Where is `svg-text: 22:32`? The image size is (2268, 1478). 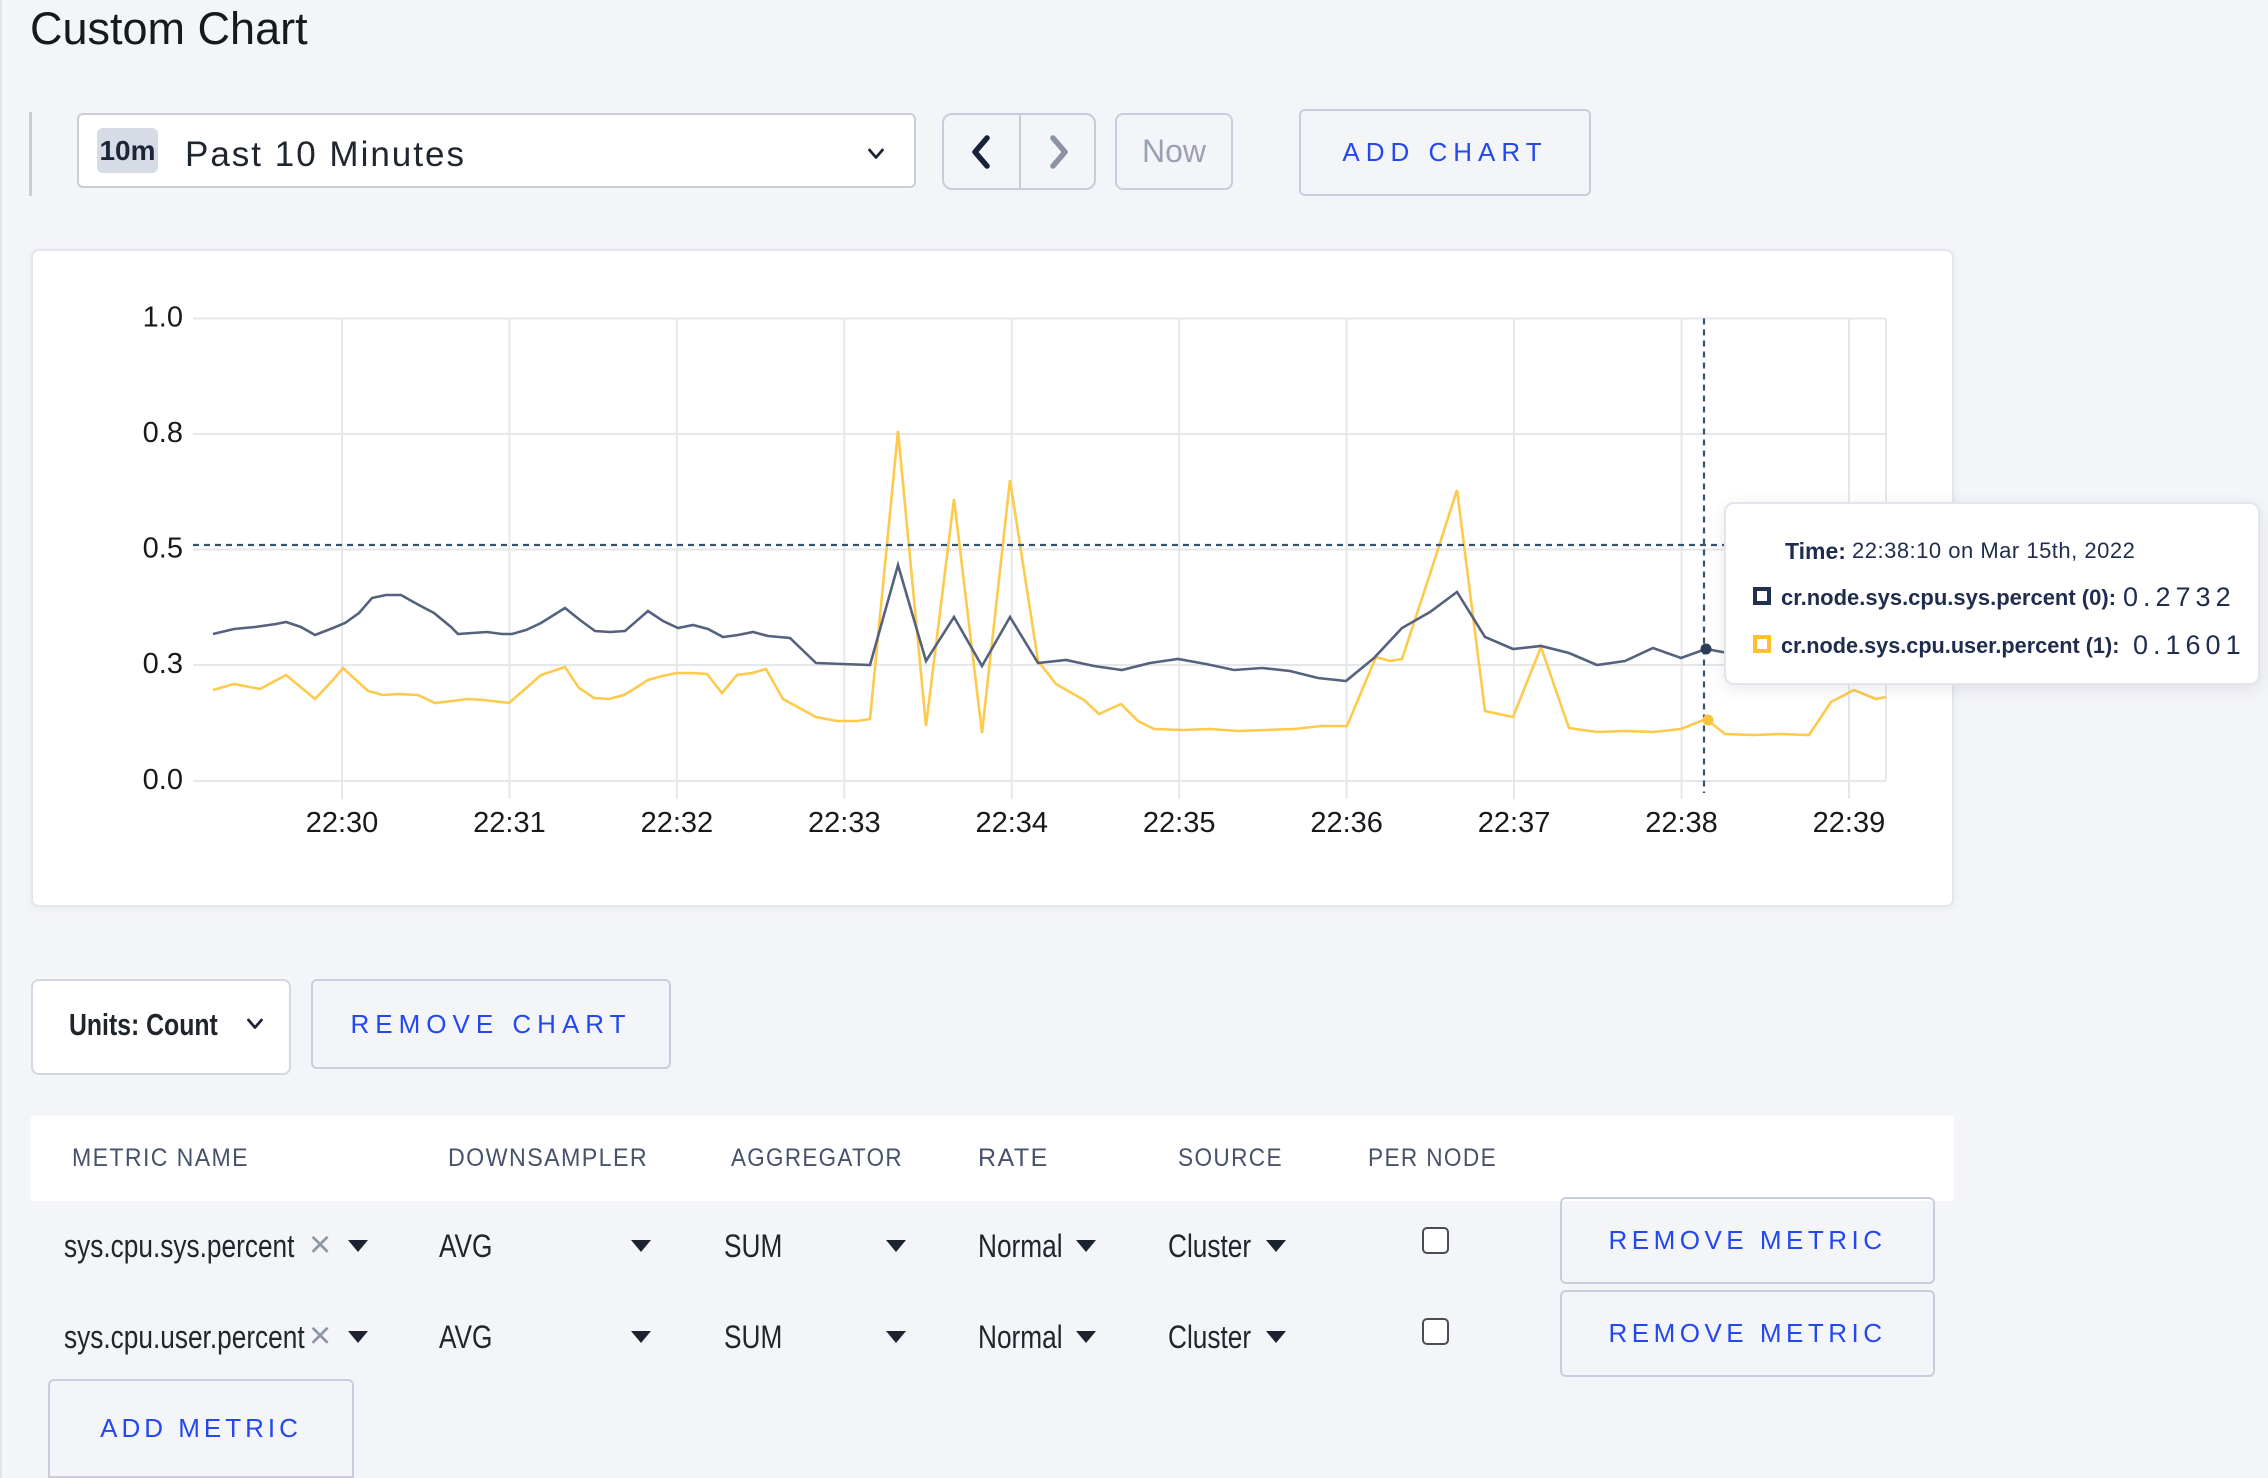 svg-text: 22:32 is located at coordinates (677, 823).